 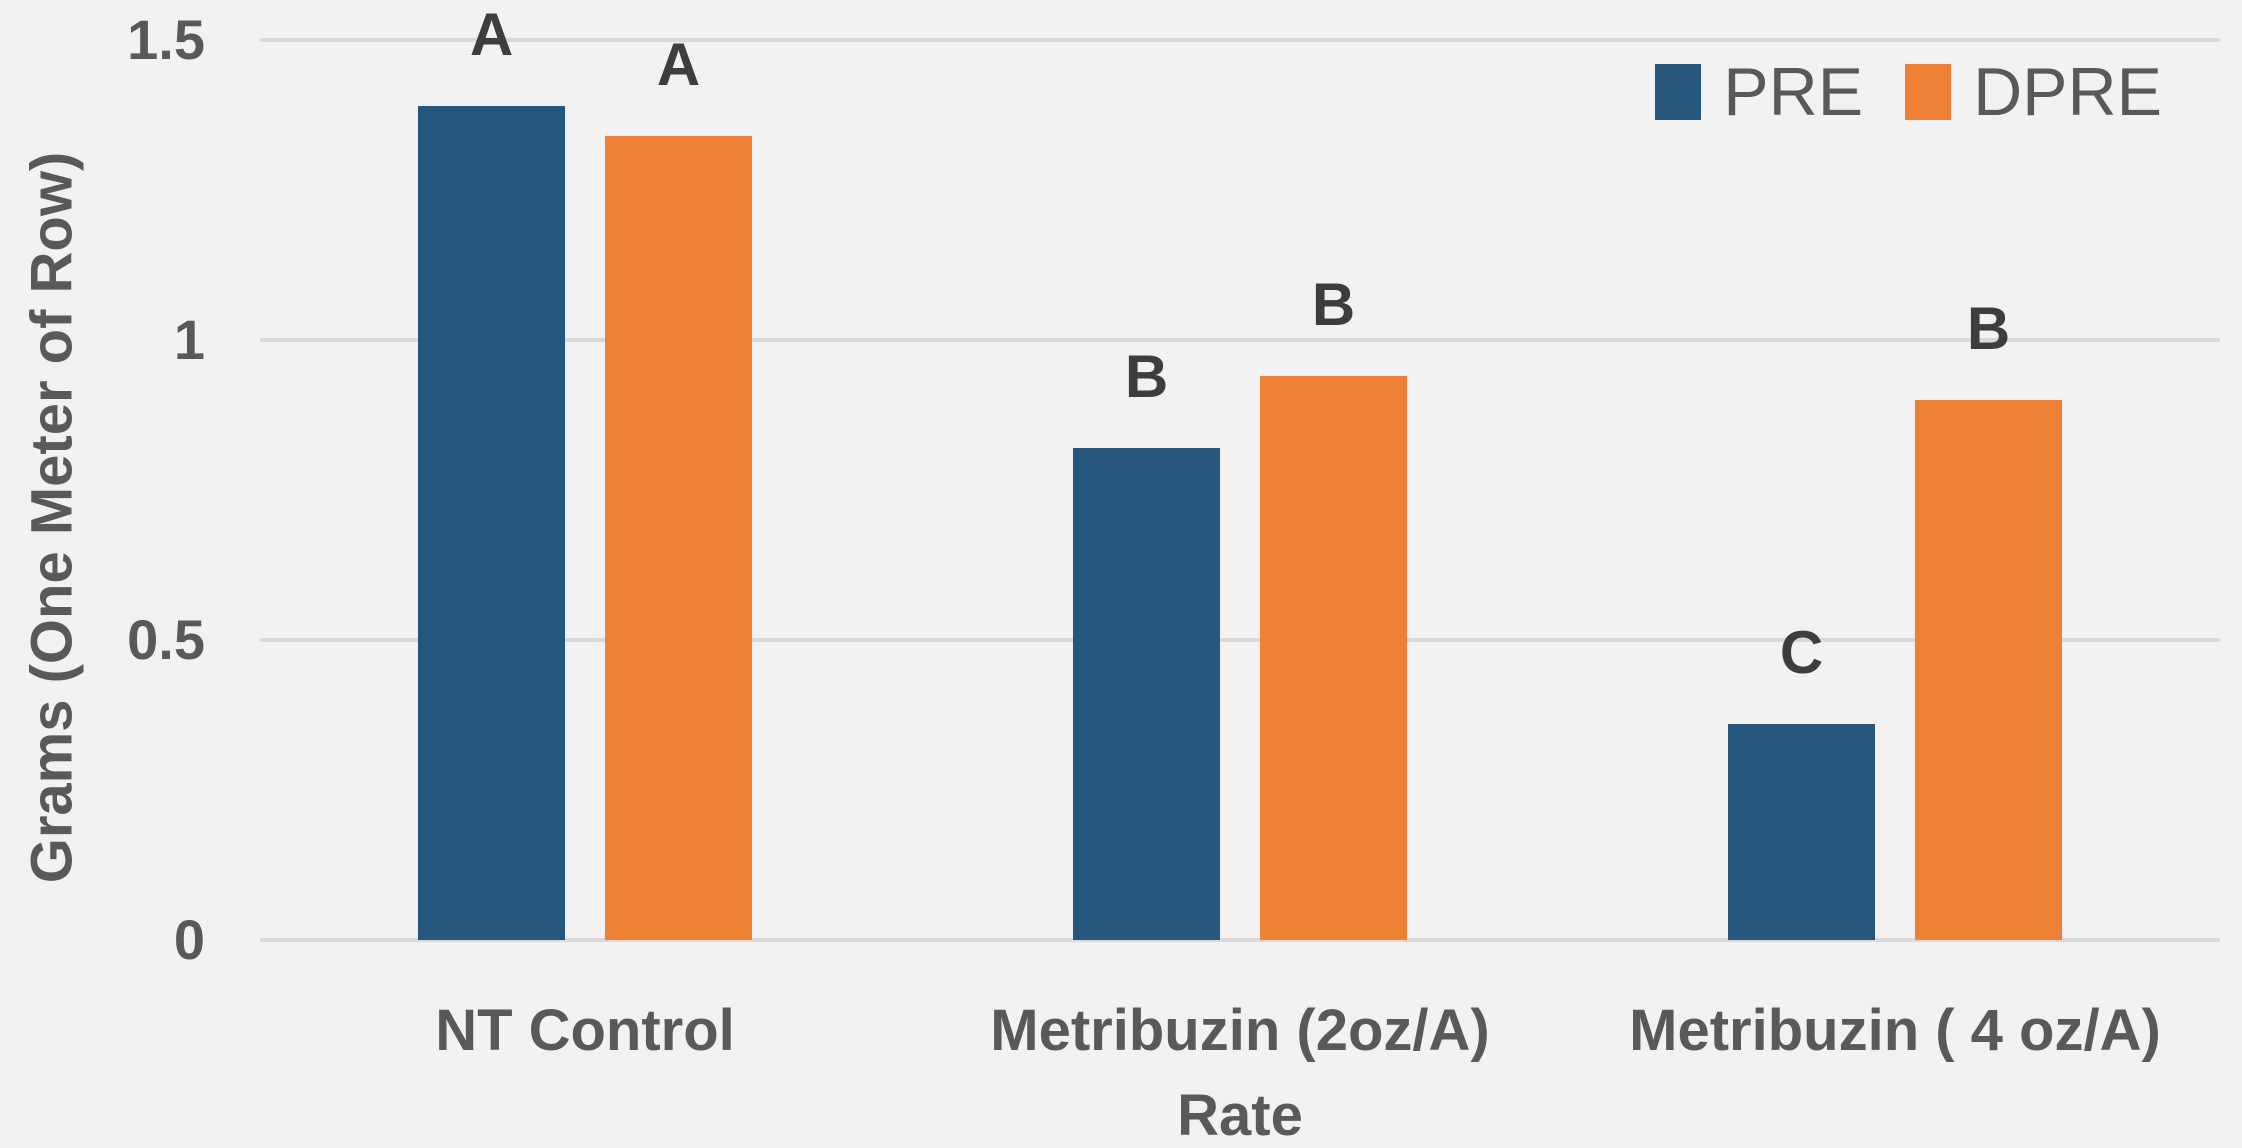 What do you see at coordinates (1333, 304) in the screenshot?
I see `bar-label-dpre-metribuzin-2oz-a: B` at bounding box center [1333, 304].